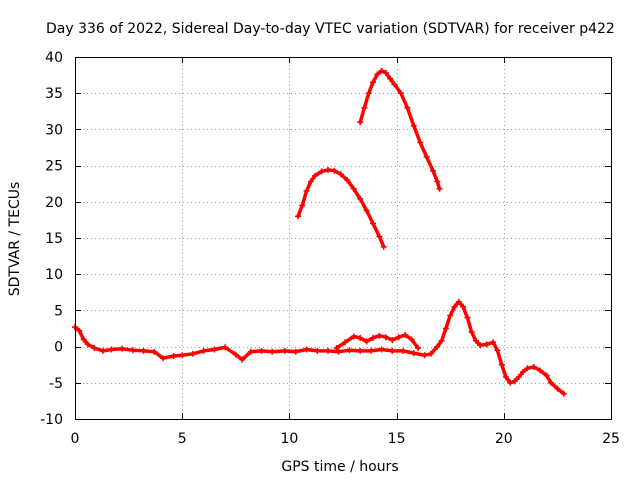  I want to click on y-tick-label: -5, so click(56, 384).